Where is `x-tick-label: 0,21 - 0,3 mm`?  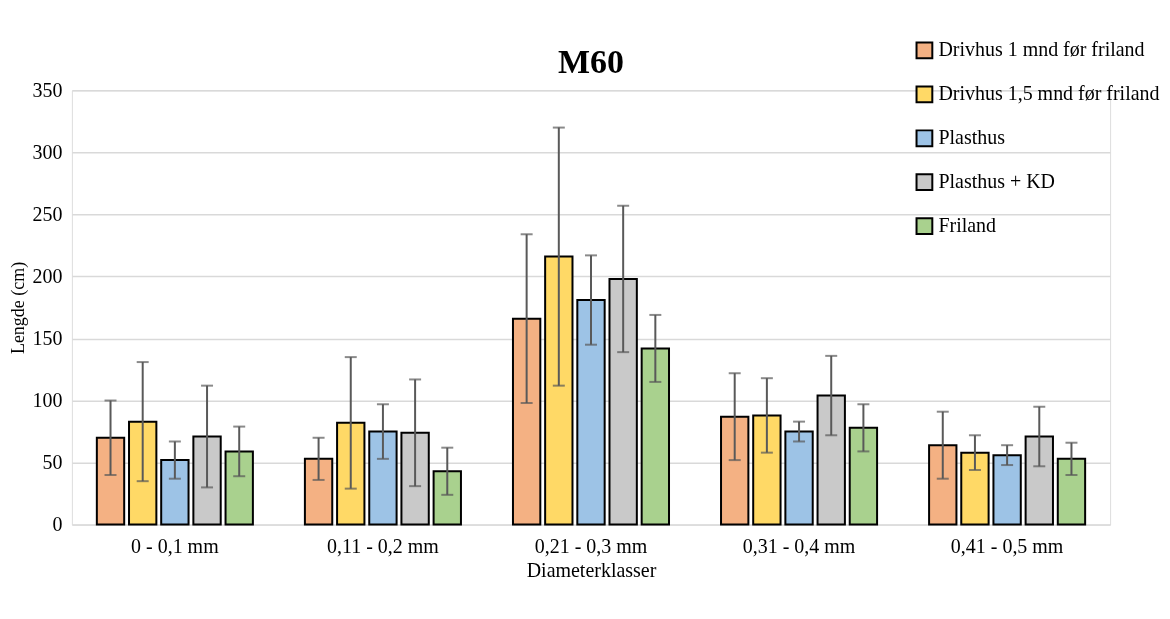 x-tick-label: 0,21 - 0,3 mm is located at coordinates (591, 546).